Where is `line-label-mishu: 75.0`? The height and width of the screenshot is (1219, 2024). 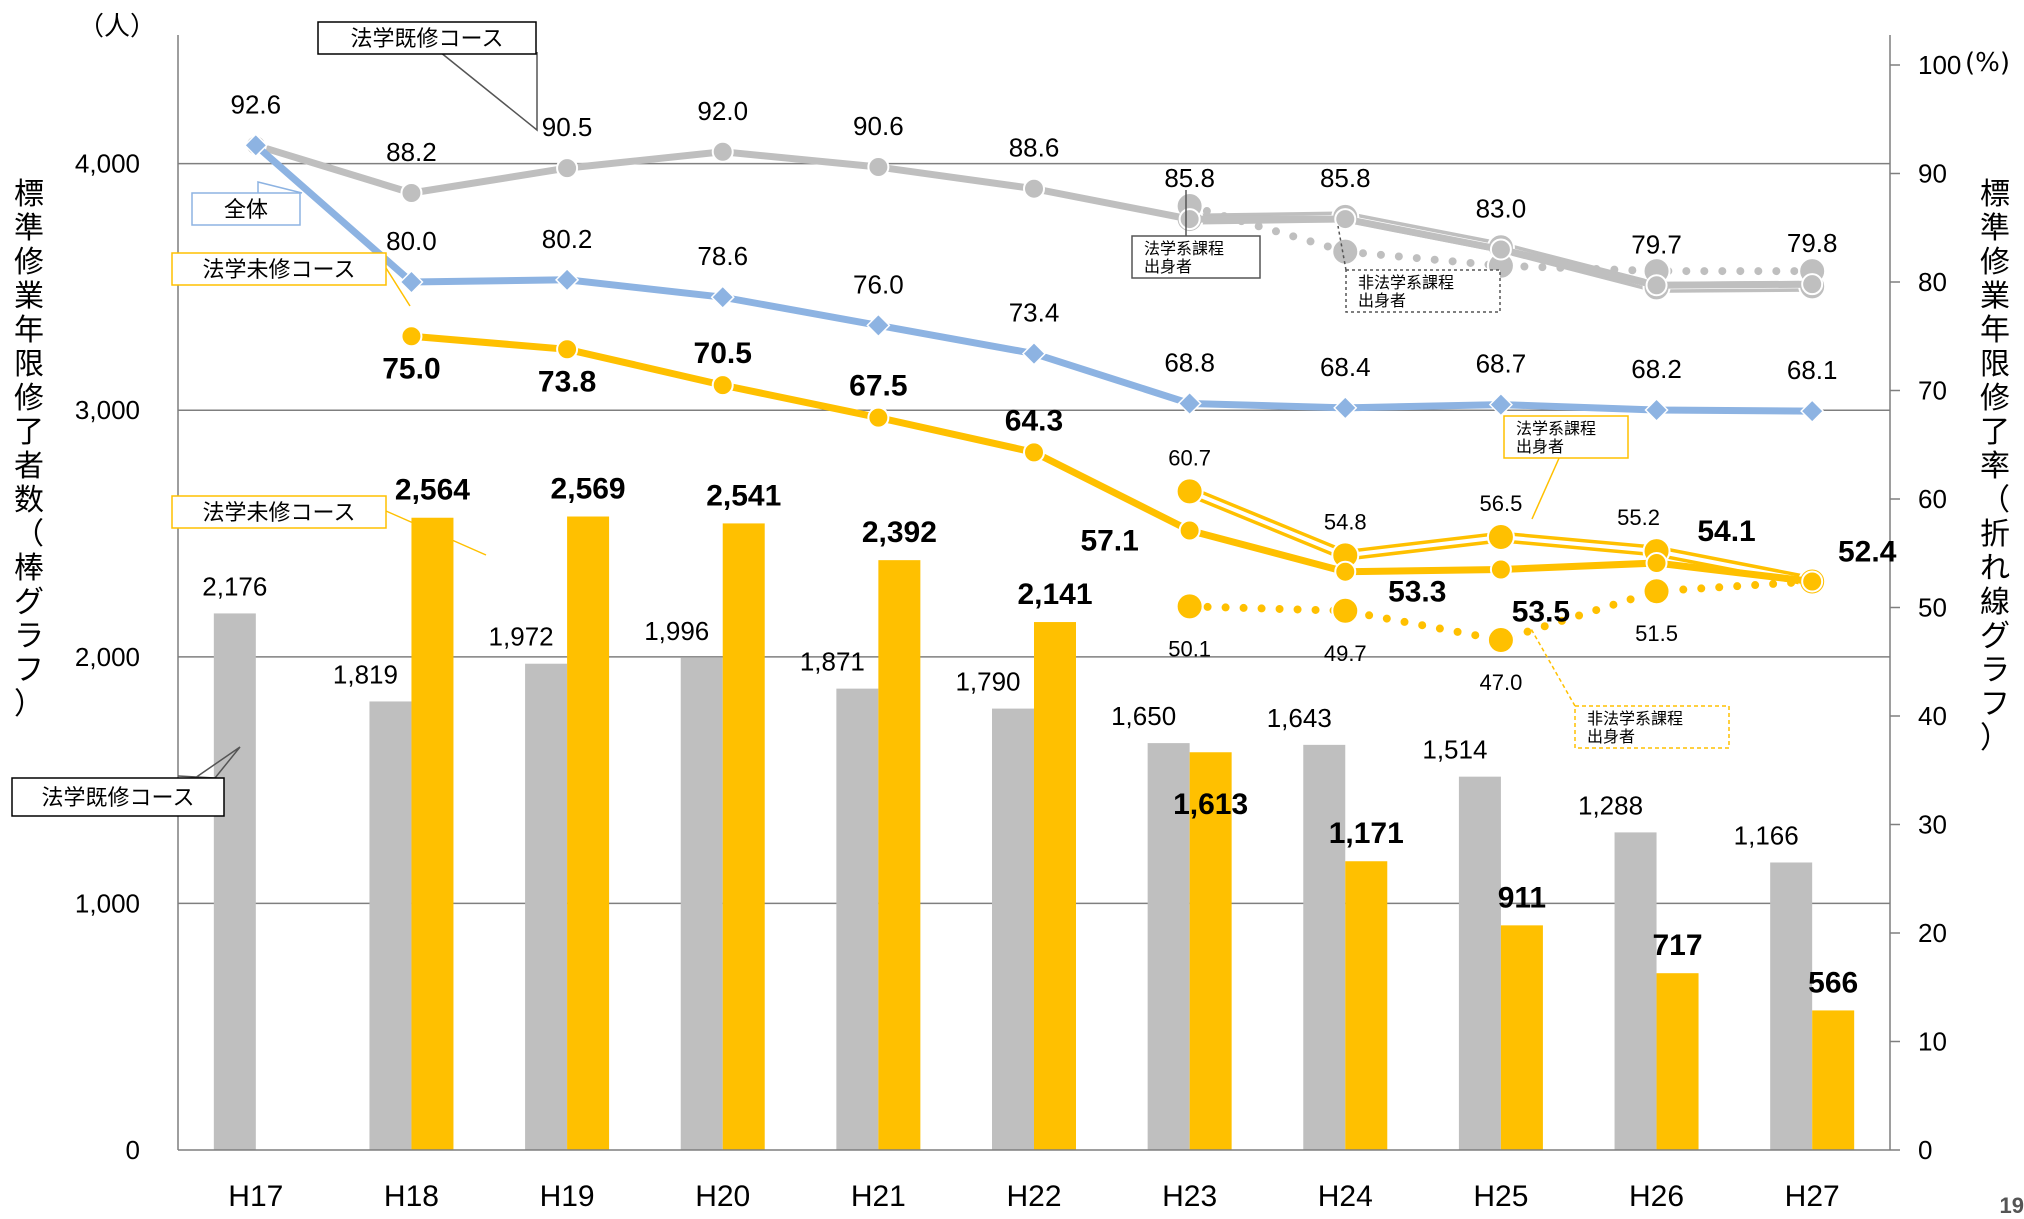
line-label-mishu: 75.0 is located at coordinates (411, 368).